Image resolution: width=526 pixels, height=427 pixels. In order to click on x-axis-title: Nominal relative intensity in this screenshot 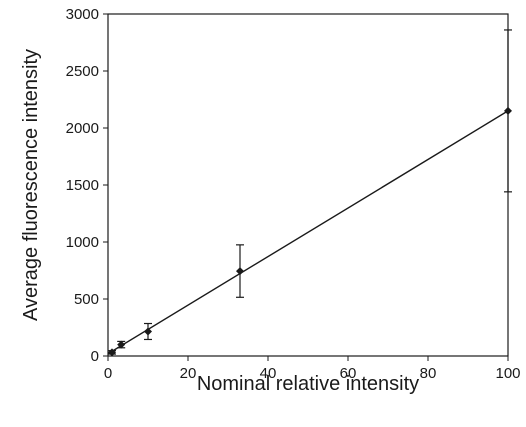, I will do `click(308, 384)`.